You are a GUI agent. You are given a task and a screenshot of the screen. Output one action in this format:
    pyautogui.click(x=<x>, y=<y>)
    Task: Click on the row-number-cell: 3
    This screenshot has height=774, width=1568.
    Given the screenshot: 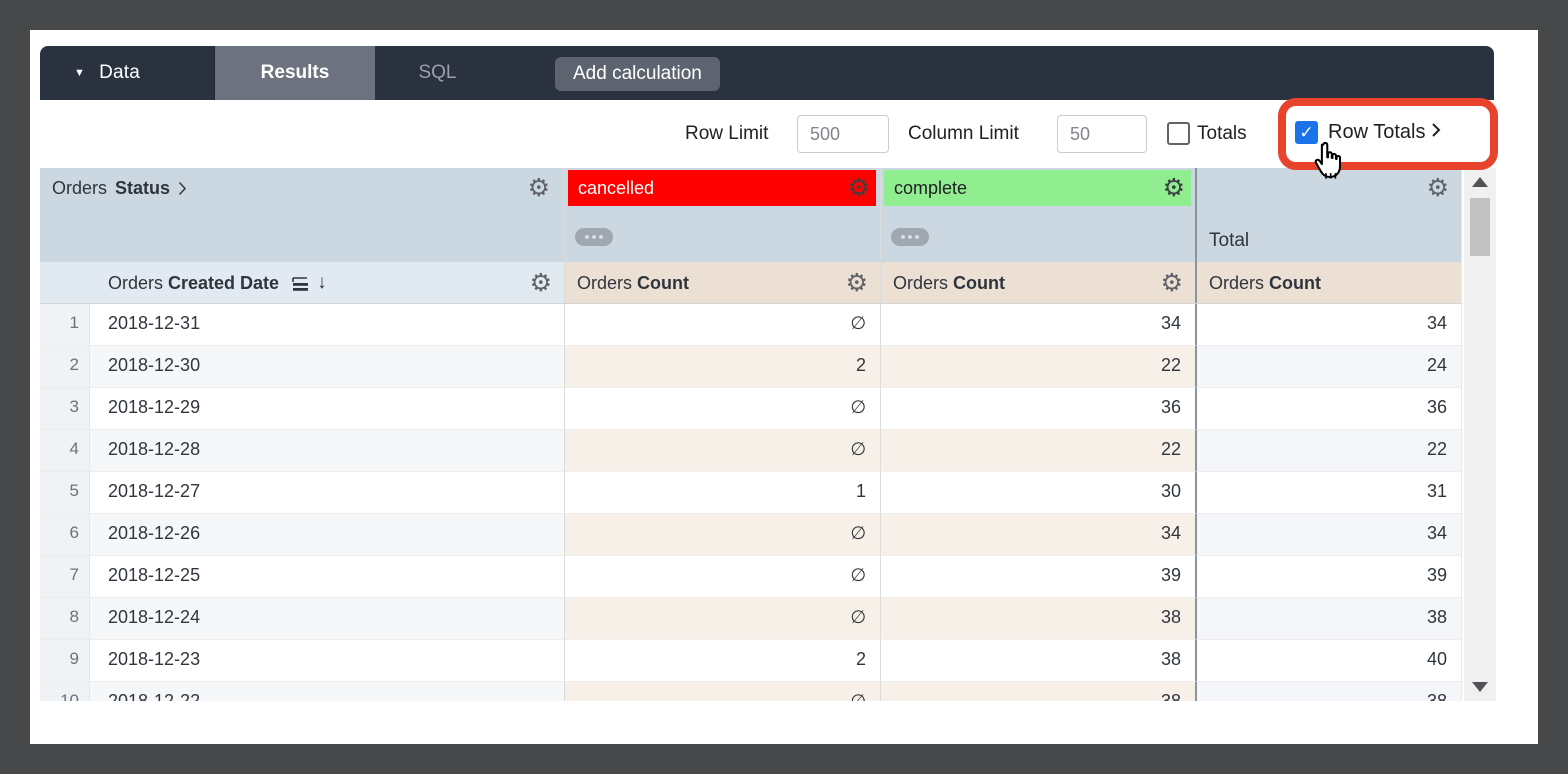 What is the action you would take?
    pyautogui.click(x=65, y=409)
    